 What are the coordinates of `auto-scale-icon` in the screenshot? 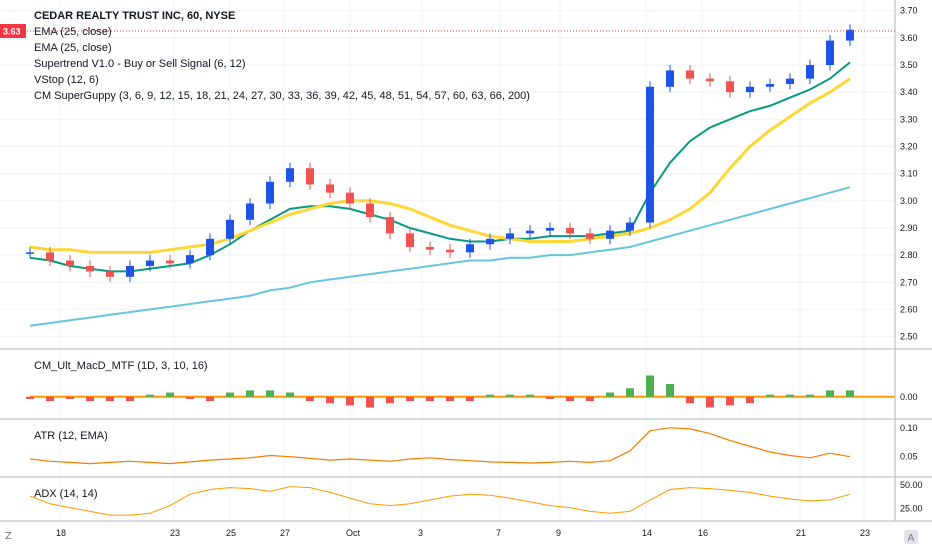 It's located at (911, 537).